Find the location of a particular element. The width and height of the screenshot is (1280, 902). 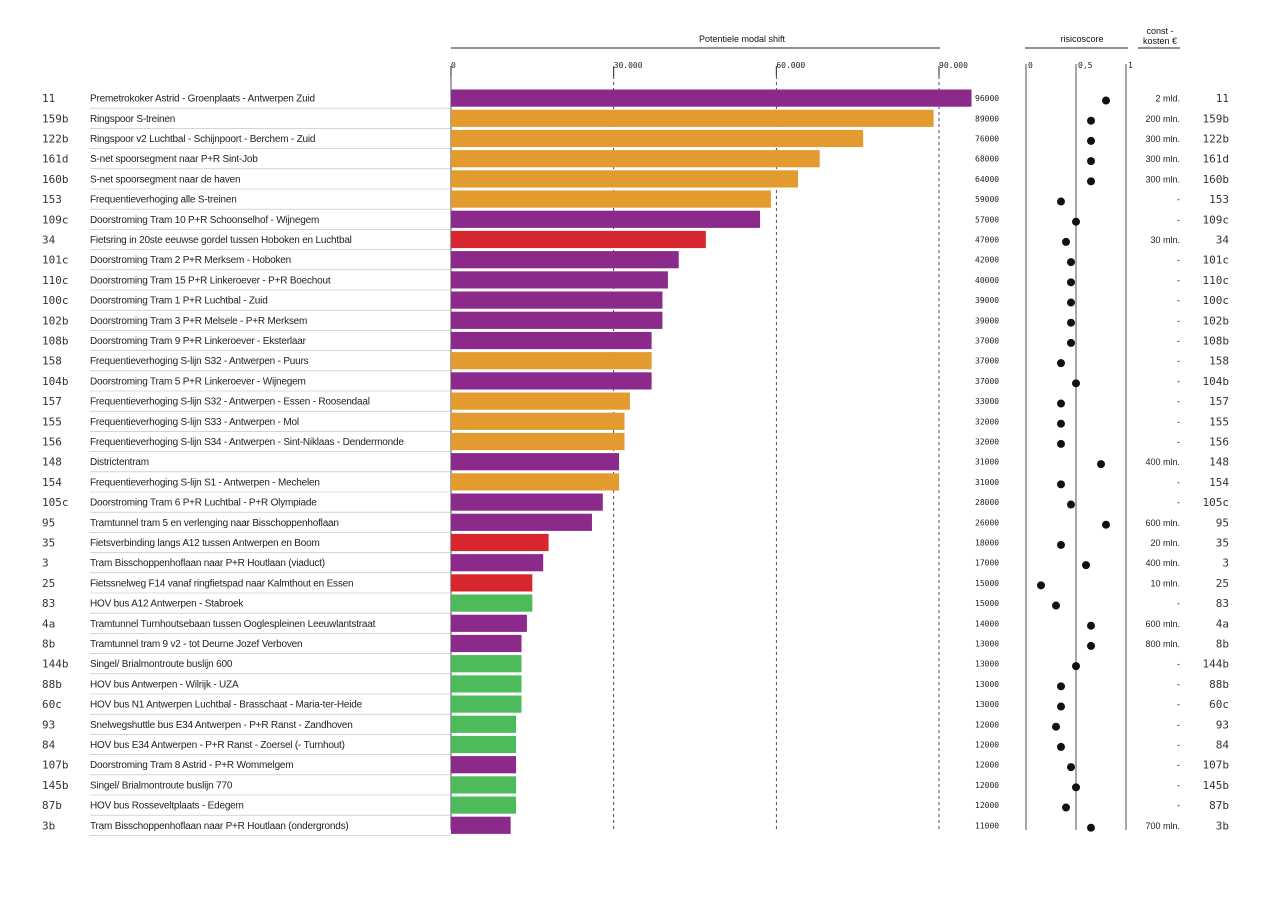

row-id-left: 100c is located at coordinates (55, 300).